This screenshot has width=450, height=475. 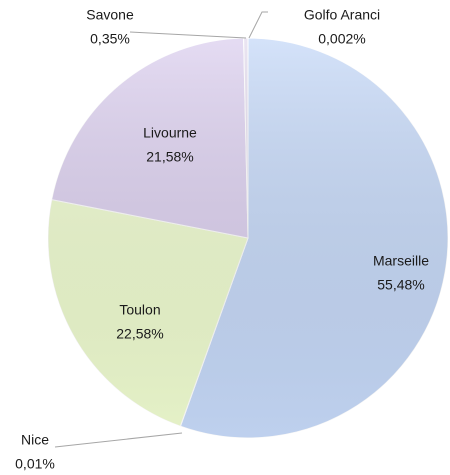 I want to click on slice-name: Toulon, so click(x=139, y=310).